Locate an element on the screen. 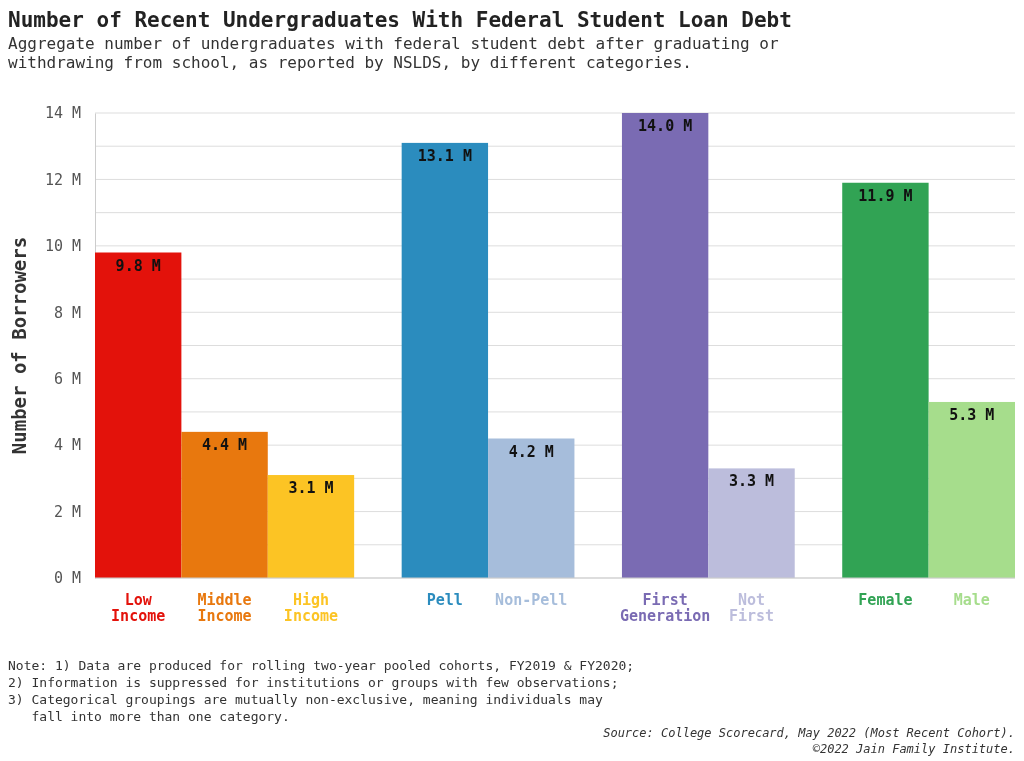 This screenshot has width=1024, height=761. y-tick-label: 12 M is located at coordinates (62, 179).